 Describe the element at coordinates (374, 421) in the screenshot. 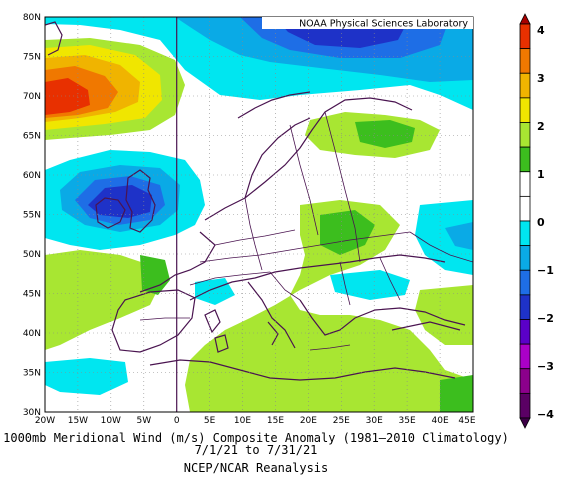

I see `lon-label: 30E` at that location.